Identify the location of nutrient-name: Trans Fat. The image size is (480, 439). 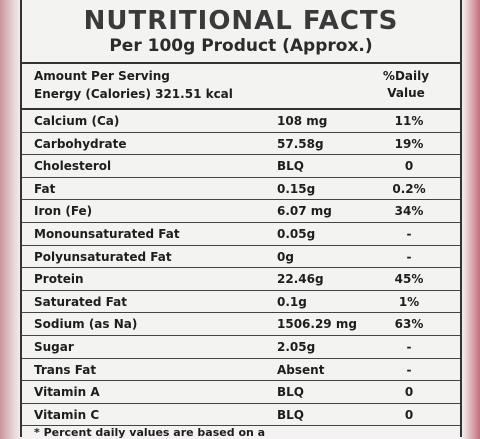
(65, 369).